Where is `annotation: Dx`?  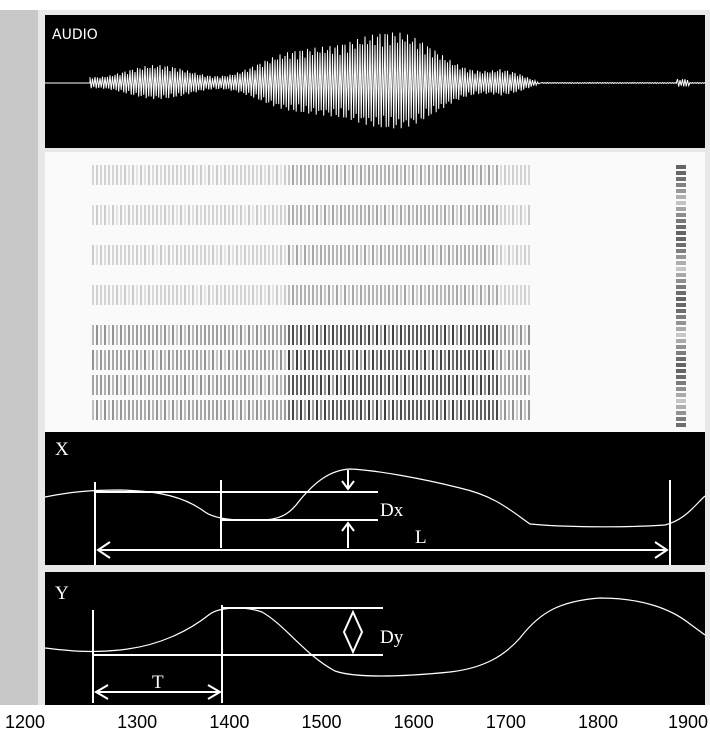
annotation: Dx is located at coordinates (392, 510).